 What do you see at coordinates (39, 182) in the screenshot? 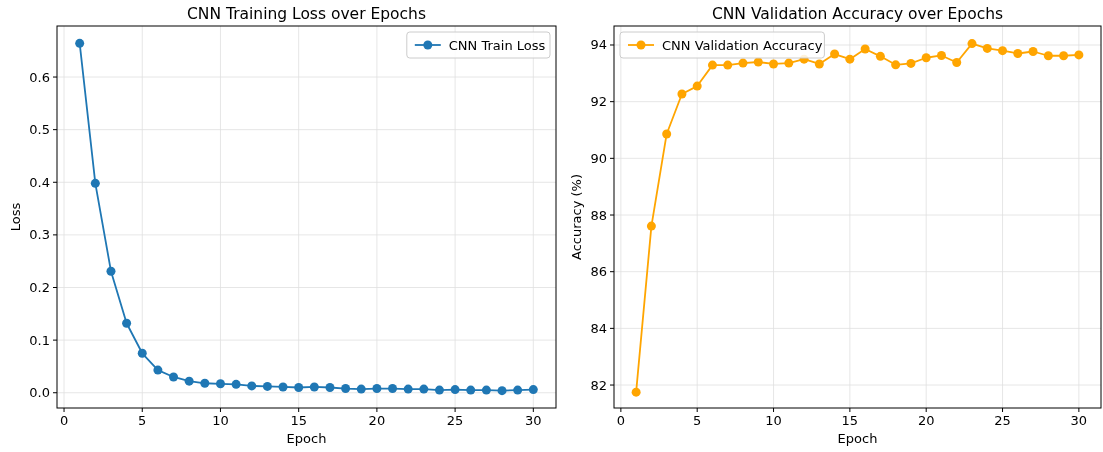
I see `y-tick-label: 0.4` at bounding box center [39, 182].